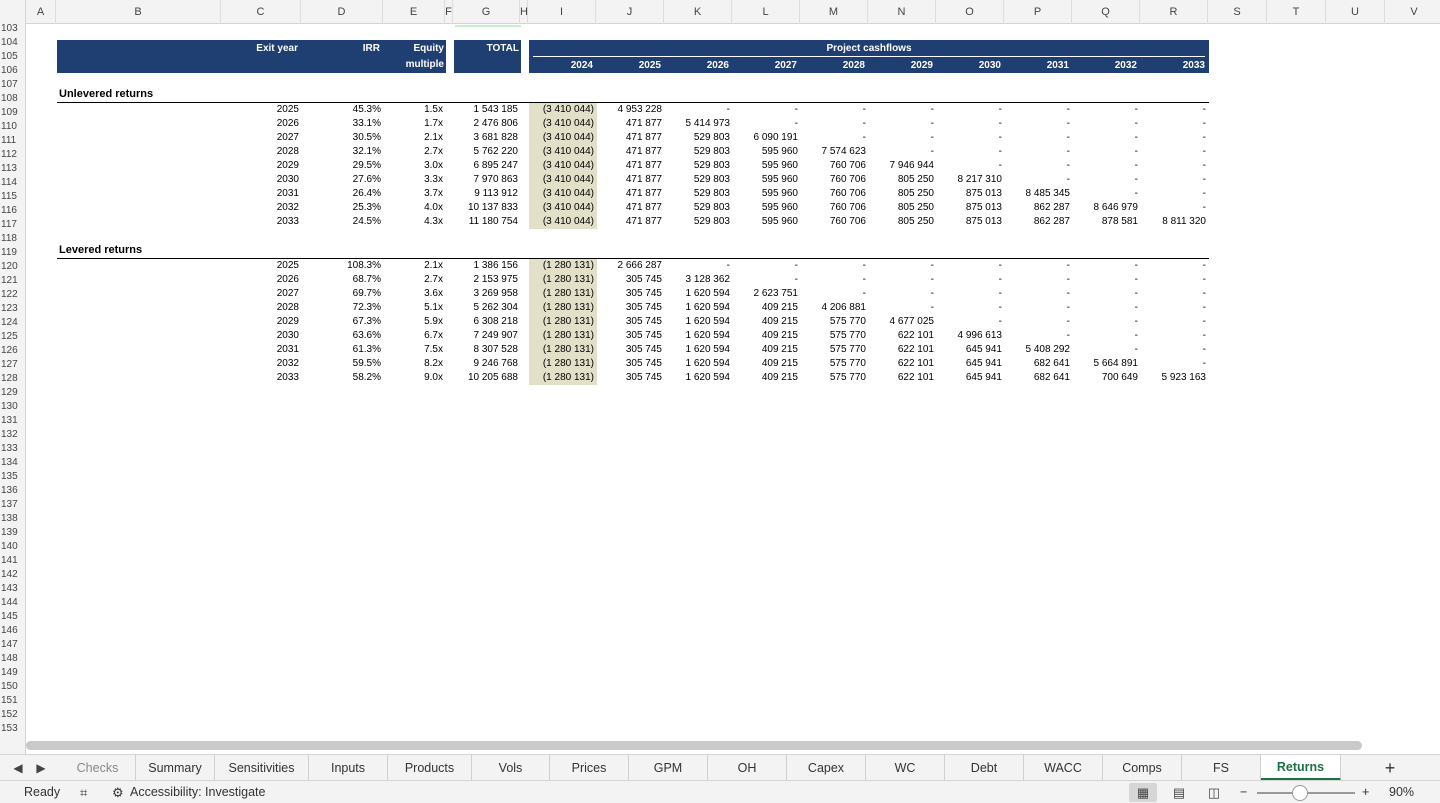 The height and width of the screenshot is (803, 1440). I want to click on column-header-v: V, so click(1412, 12).